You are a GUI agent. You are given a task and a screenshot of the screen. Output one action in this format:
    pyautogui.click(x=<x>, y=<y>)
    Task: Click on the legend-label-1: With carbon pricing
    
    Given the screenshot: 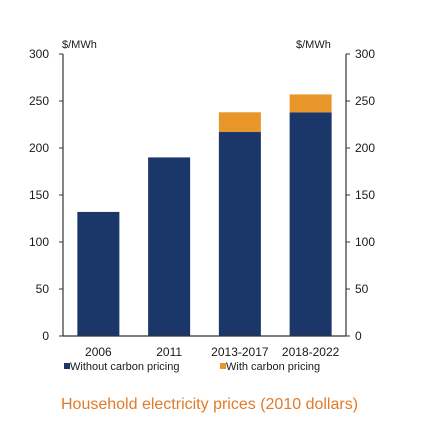 What is the action you would take?
    pyautogui.click(x=273, y=367)
    